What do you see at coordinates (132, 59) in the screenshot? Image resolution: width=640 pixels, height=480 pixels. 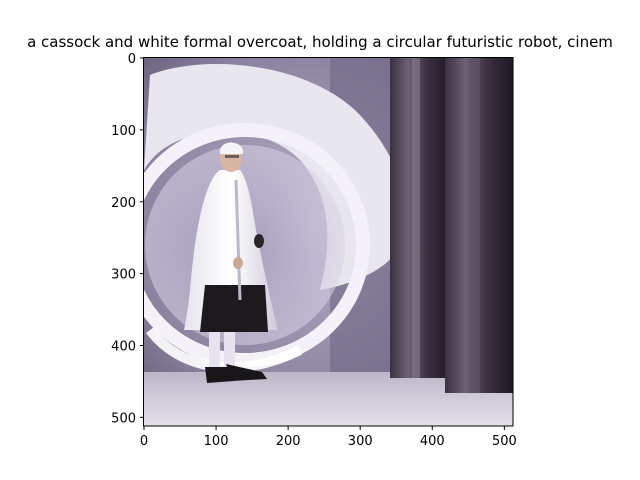 I see `y-tick-label: 0` at bounding box center [132, 59].